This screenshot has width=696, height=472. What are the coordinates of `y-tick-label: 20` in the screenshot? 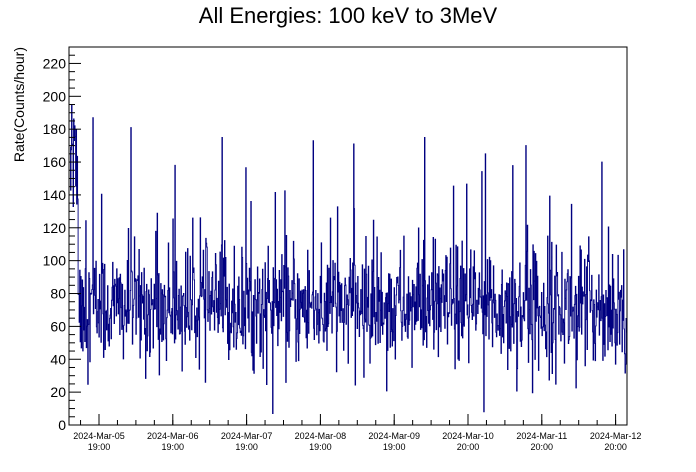 It's located at (58, 392).